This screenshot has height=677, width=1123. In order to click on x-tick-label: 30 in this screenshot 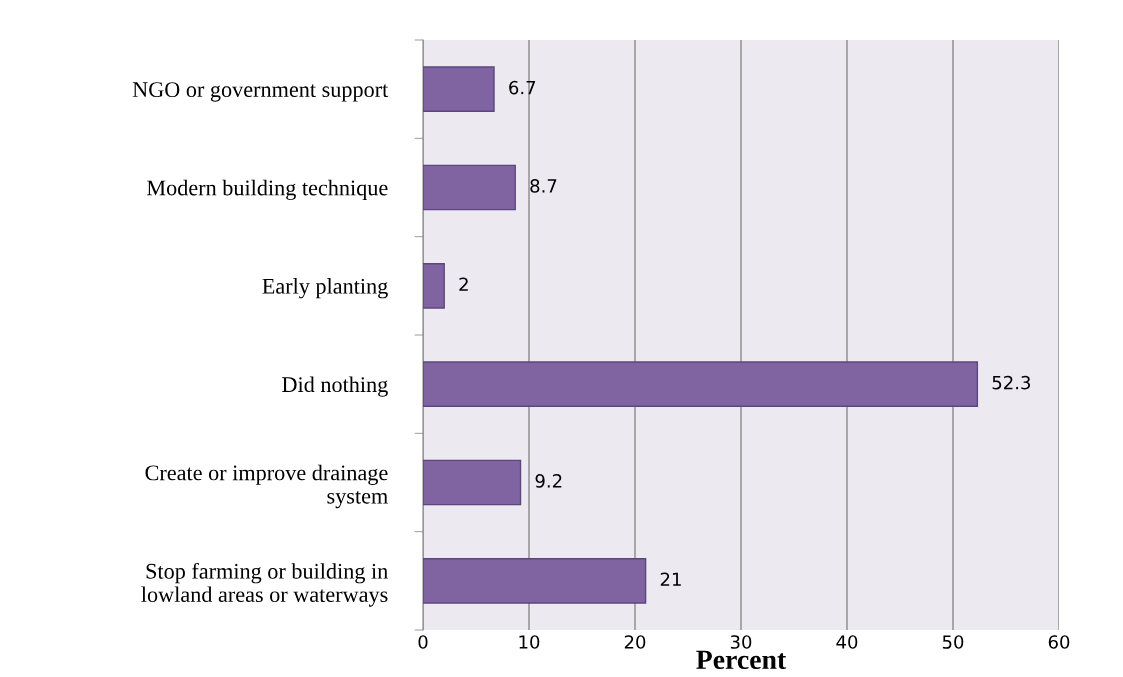, I will do `click(741, 642)`.